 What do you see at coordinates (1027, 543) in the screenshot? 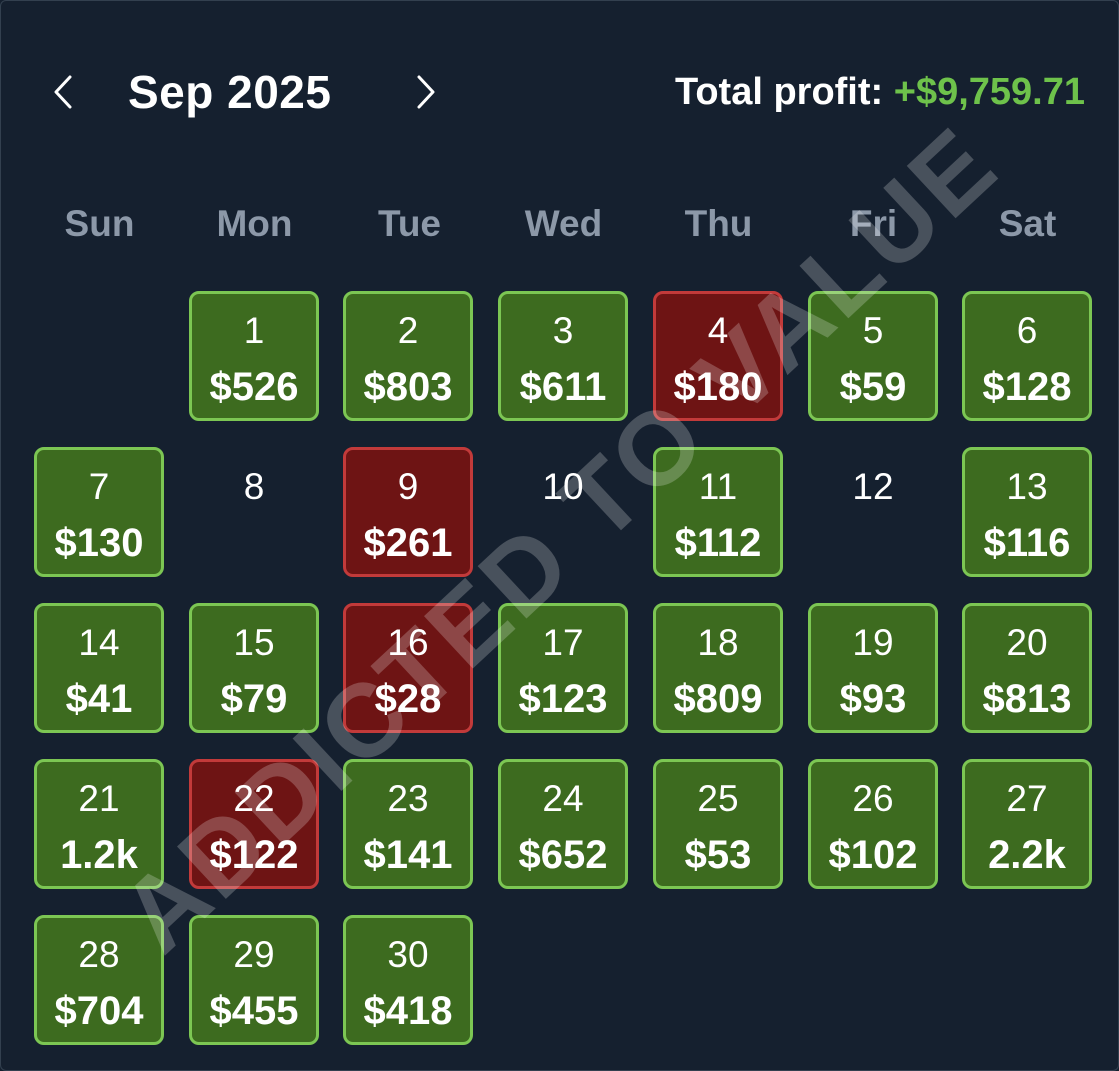
I see `day-profit-amount: $116` at bounding box center [1027, 543].